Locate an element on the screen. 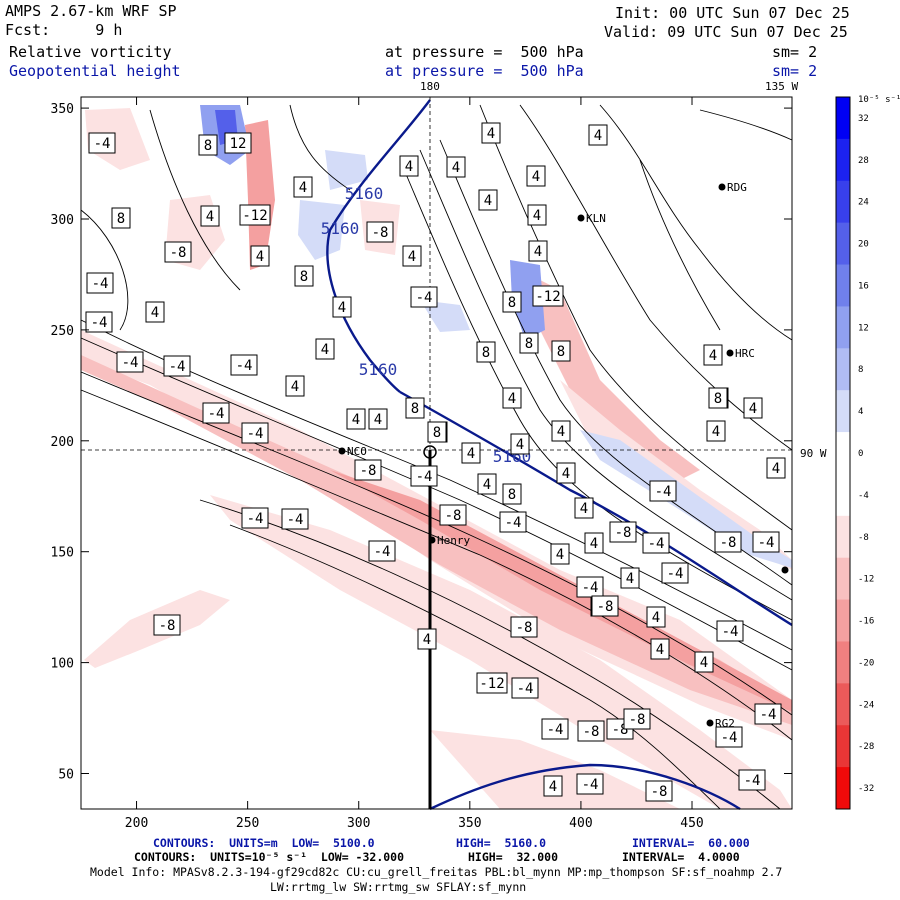 Image resolution: width=900 pixels, height=900 pixels. model-info-radiation: LW:rrtmg_lw SW:rrtmg_sw SFLAY:sf_mynn is located at coordinates (398, 887).